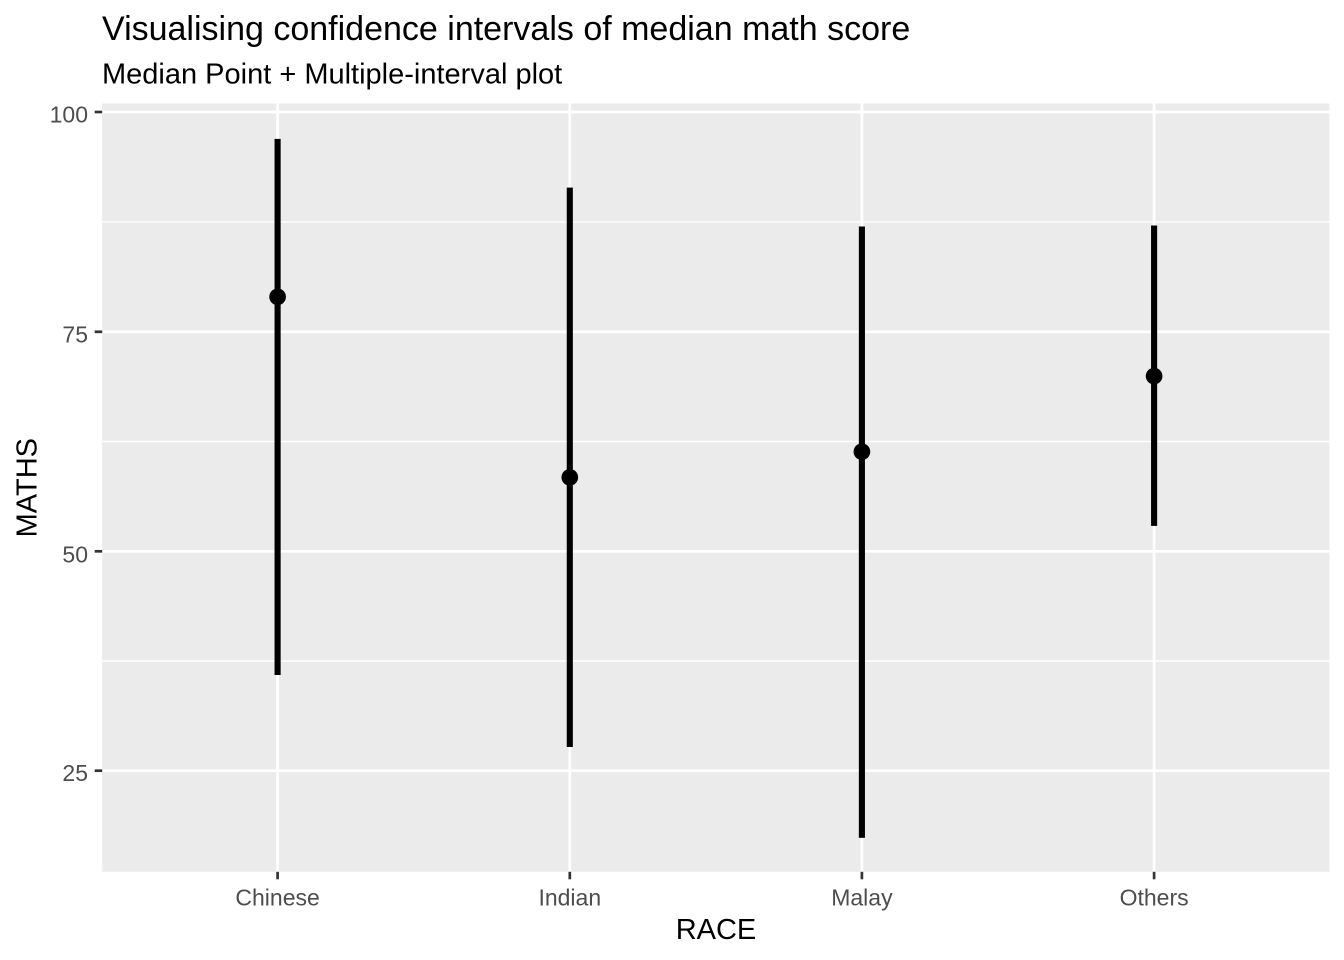 This screenshot has width=1344, height=960. I want to click on svg-text: Malay, so click(862, 897).